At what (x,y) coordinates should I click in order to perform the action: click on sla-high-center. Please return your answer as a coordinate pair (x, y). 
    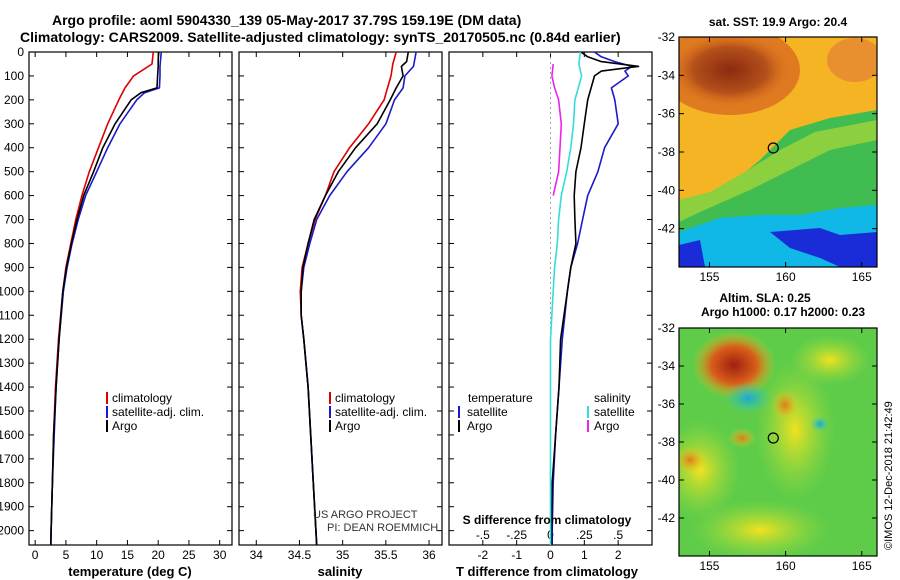
    Looking at the image, I should click on (785, 405).